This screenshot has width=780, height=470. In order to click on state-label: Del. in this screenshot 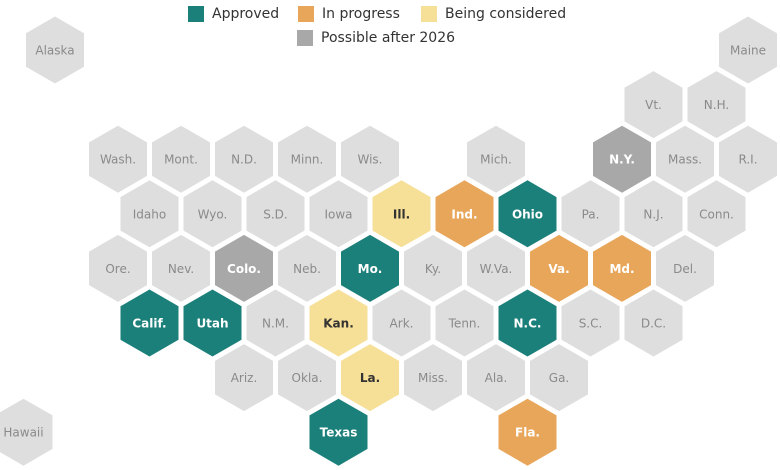, I will do `click(685, 269)`.